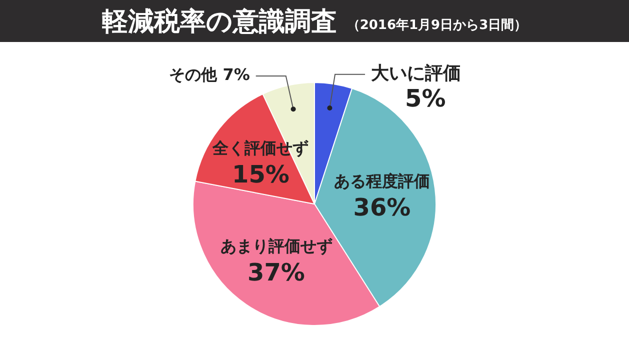 The image size is (629, 348). What do you see at coordinates (437, 25) in the screenshot?
I see `chart-subtitle: （2016年1月9日から3日間）` at bounding box center [437, 25].